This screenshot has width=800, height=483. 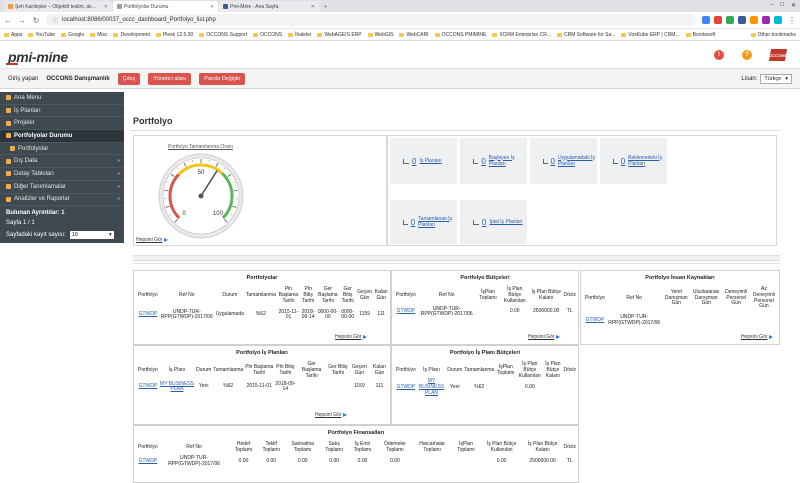 What do you see at coordinates (98, 35) in the screenshot?
I see `bookmark-item: Misc` at bounding box center [98, 35].